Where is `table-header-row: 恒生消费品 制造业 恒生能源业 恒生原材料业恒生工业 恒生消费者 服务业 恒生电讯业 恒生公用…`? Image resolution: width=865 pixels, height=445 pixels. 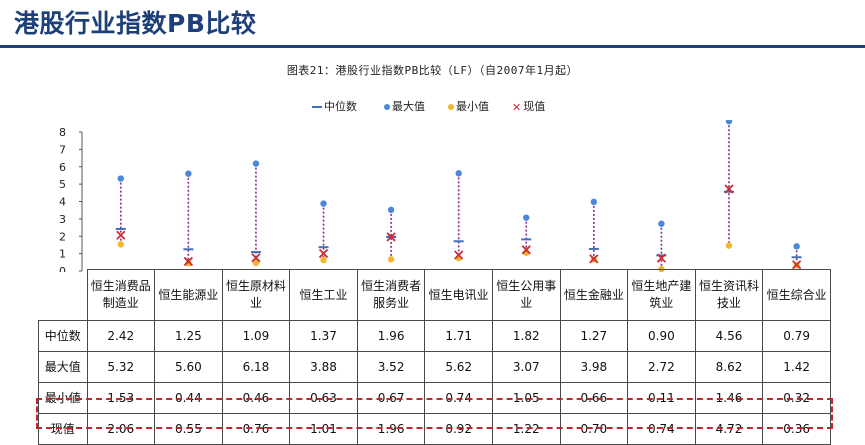 table-header-row: 恒生消费品 制造业 恒生能源业 恒生原材料业恒生工业 恒生消费者 服务业 恒生电讯业 恒生公用… is located at coordinates (434, 295).